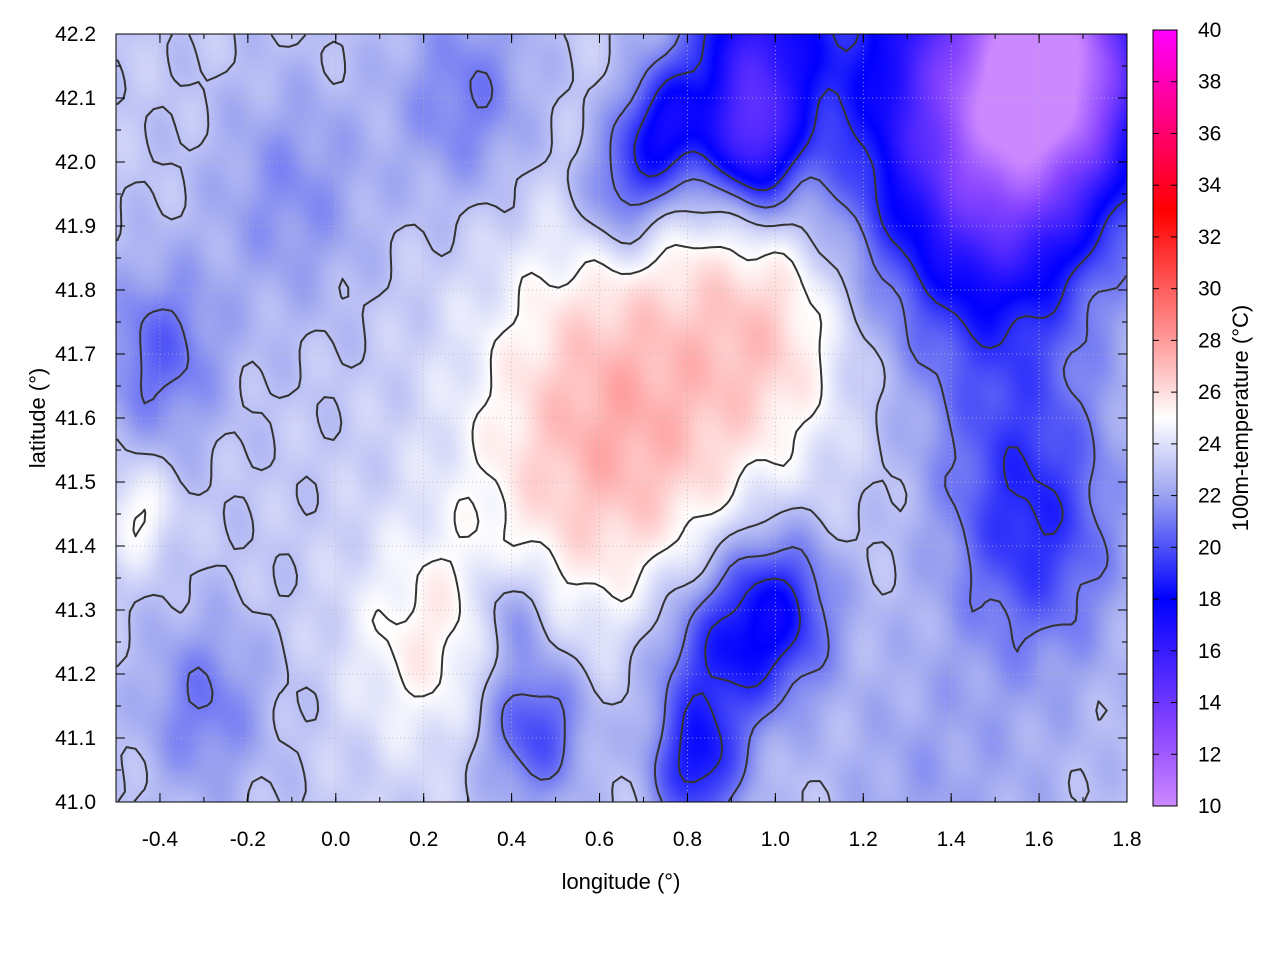 Image resolution: width=1280 pixels, height=960 pixels. Describe the element at coordinates (75, 610) in the screenshot. I see `y-tick-label: 41.3` at that location.